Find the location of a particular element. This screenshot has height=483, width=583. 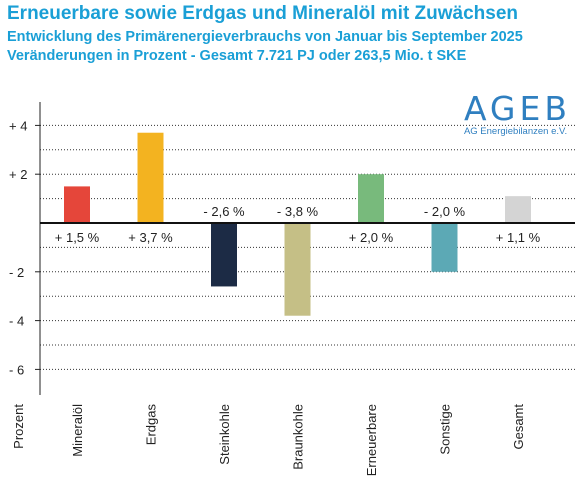

y-tick-label: + 4 is located at coordinates (18, 125).